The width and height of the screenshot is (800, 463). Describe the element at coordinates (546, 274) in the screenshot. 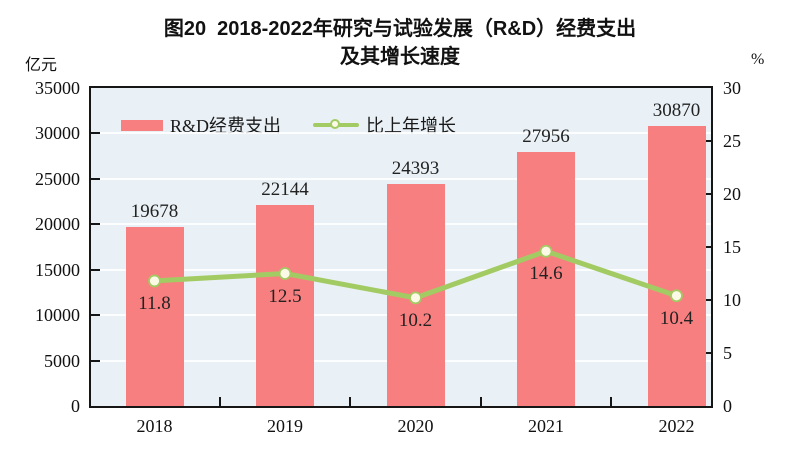

I see `growth-value-label-2021: 14.6` at that location.